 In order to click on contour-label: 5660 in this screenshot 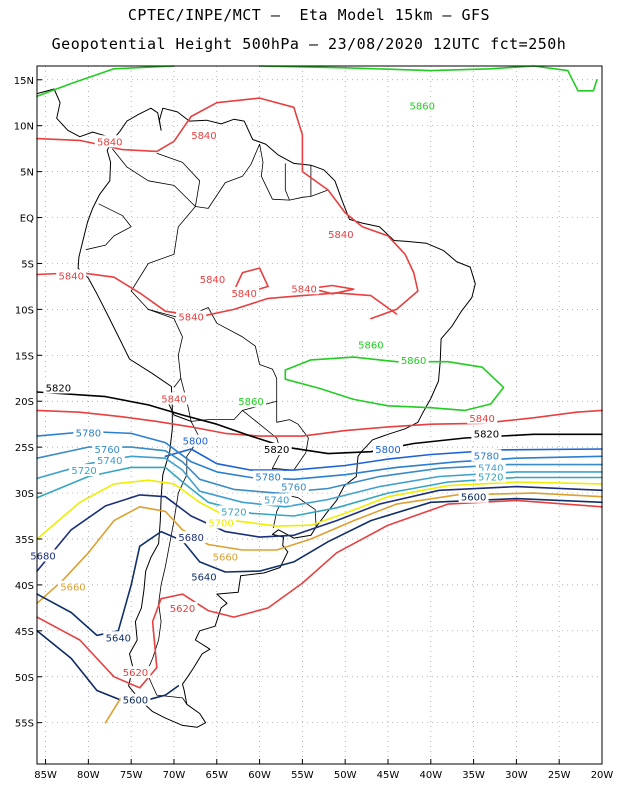, I will do `click(225, 557)`.